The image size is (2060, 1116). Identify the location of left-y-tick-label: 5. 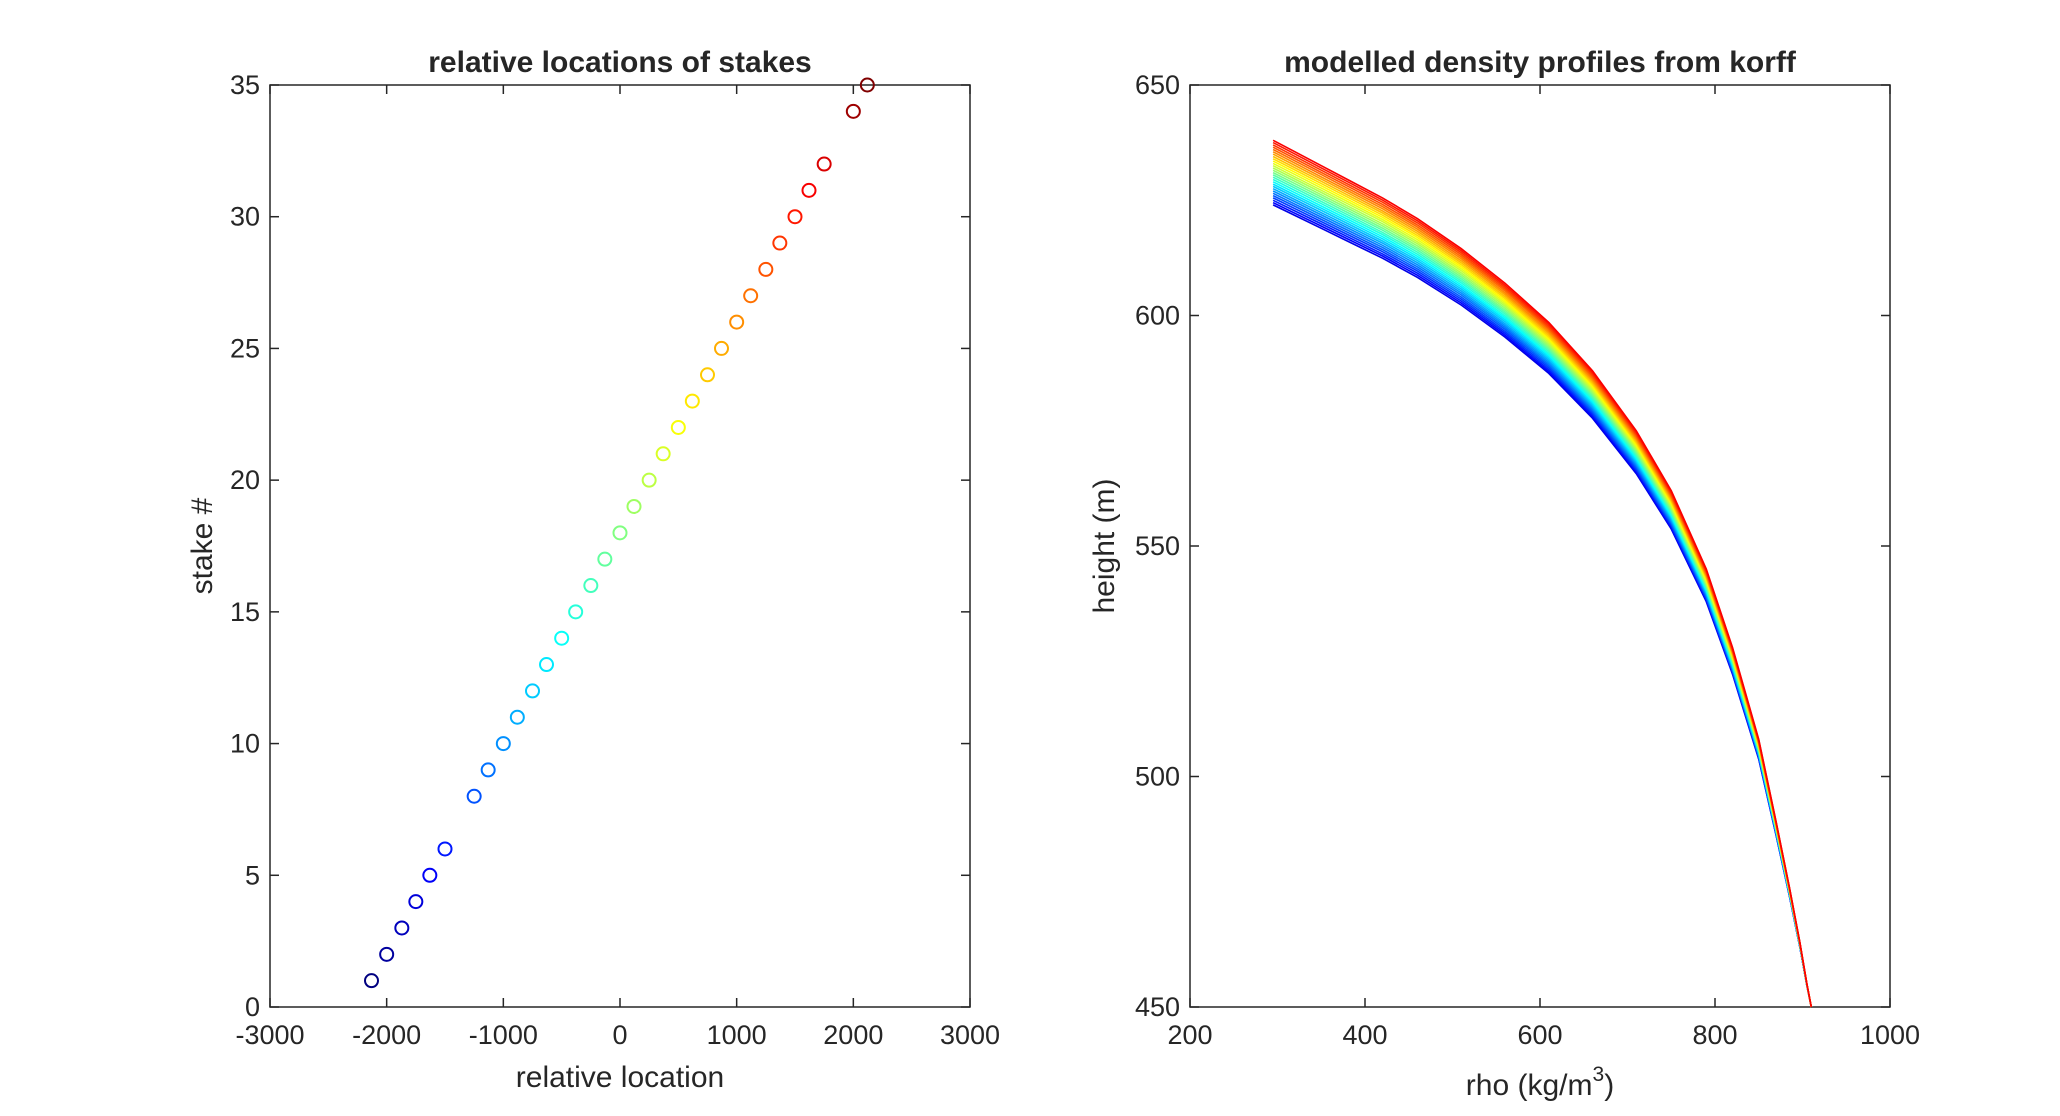
(252, 875).